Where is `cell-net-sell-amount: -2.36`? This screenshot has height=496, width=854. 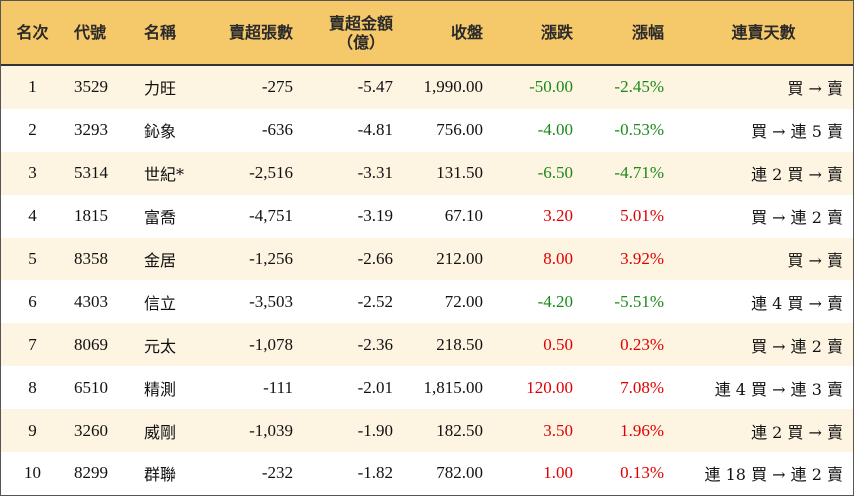 cell-net-sell-amount: -2.36 is located at coordinates (353, 345).